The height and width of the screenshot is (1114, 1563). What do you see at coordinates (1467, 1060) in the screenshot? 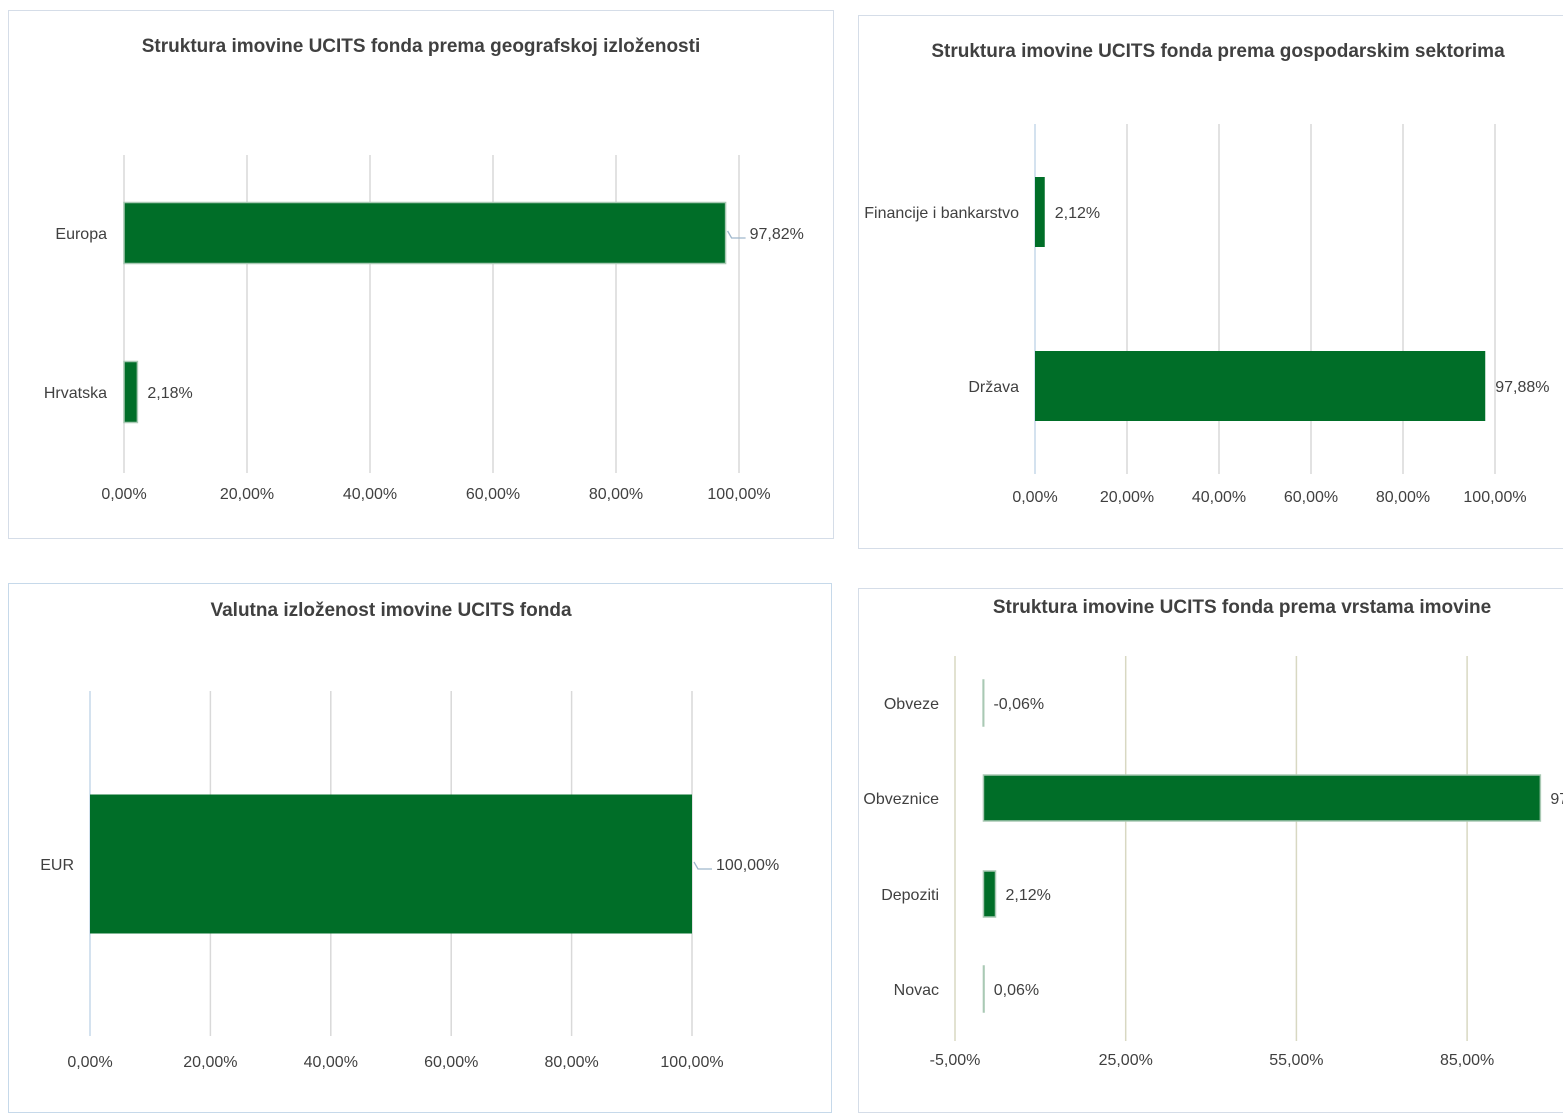
I see `asset-types-tick-label: 85,00%` at bounding box center [1467, 1060].